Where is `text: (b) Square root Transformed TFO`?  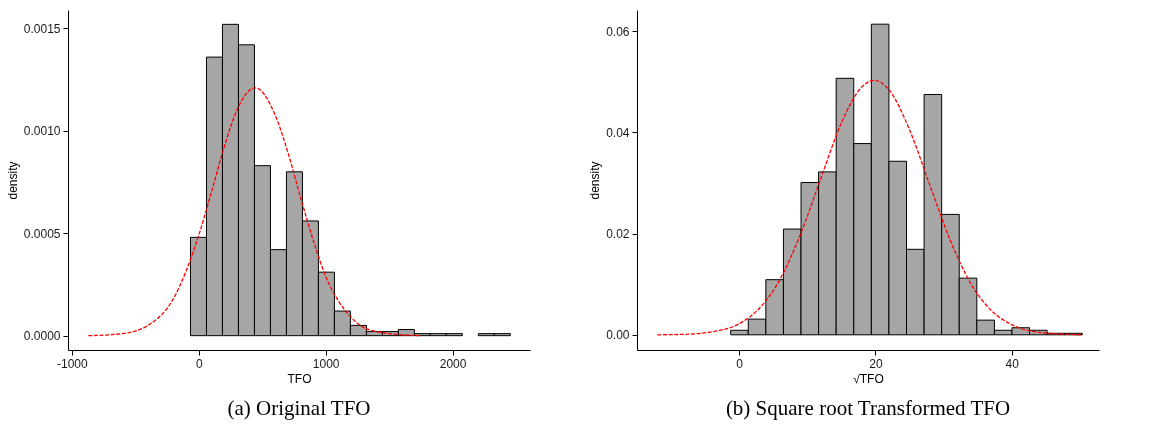 text: (b) Square root Transformed TFO is located at coordinates (868, 408).